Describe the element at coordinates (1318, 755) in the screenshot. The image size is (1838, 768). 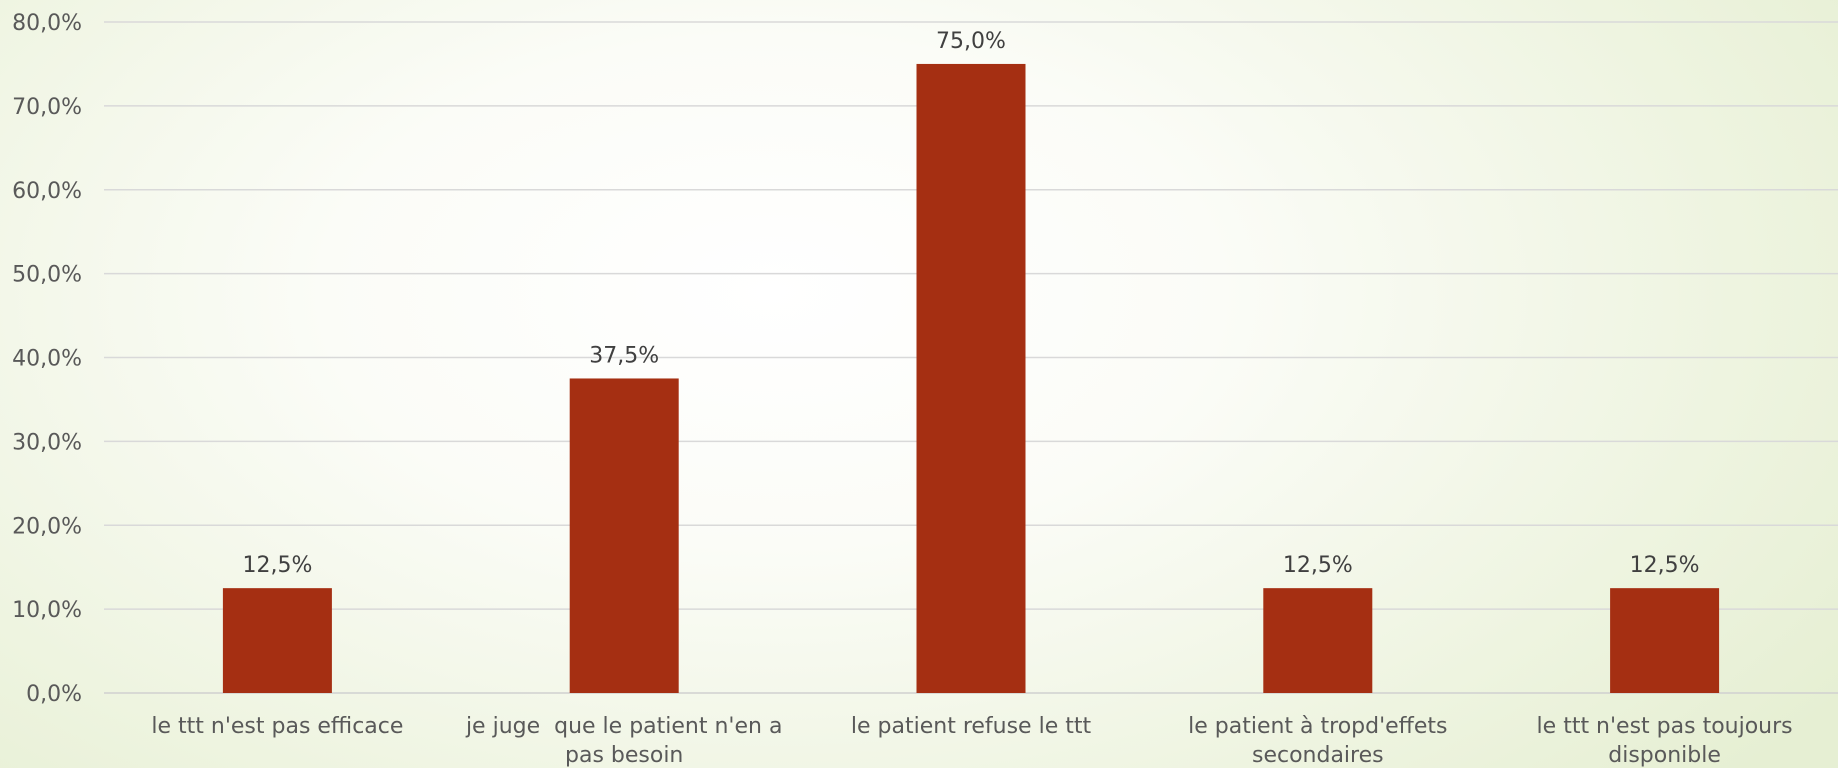
I see `x-category-label: secondaires` at that location.